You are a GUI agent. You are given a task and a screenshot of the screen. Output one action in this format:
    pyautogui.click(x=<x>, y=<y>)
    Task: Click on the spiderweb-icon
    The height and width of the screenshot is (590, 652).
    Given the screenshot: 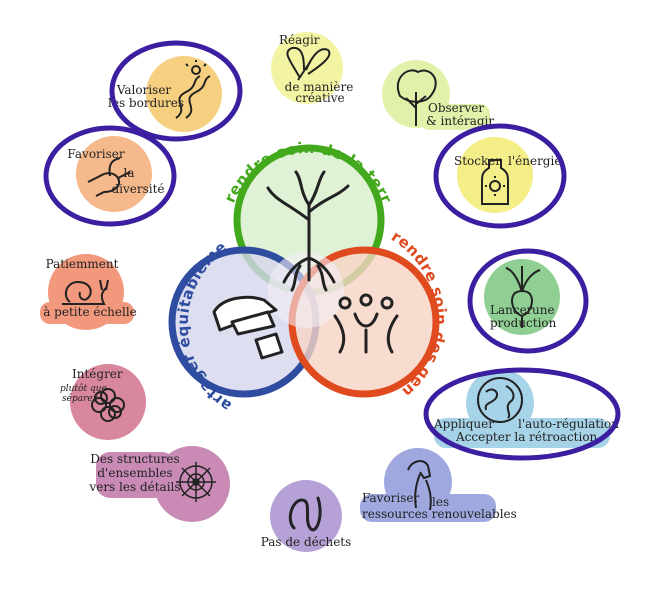 What is the action you would take?
    pyautogui.click(x=196, y=482)
    